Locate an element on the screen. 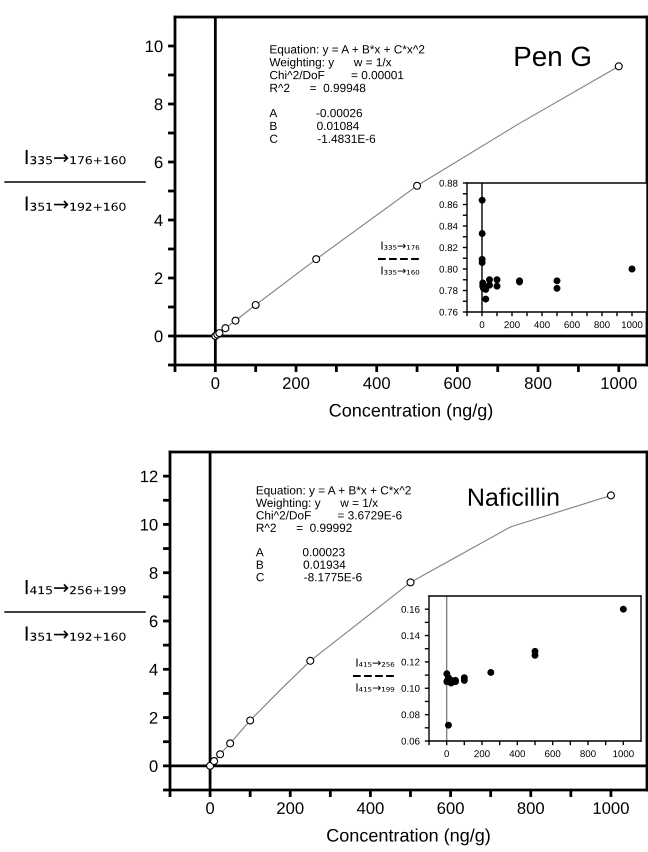  annotation: B 0.01084 is located at coordinates (314, 126).